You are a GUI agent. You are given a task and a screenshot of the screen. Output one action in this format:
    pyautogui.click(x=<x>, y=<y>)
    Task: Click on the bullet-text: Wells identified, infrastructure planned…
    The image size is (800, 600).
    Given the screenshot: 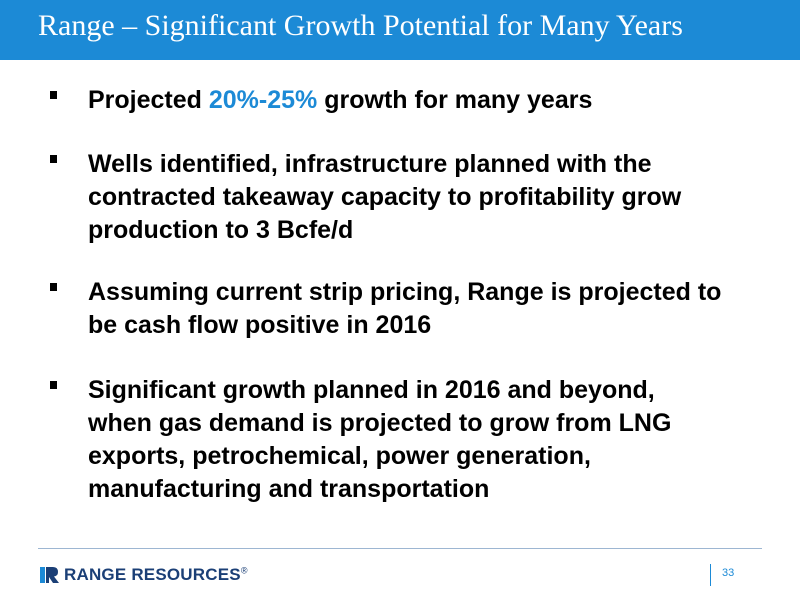 What is the action you would take?
    pyautogui.click(x=433, y=197)
    